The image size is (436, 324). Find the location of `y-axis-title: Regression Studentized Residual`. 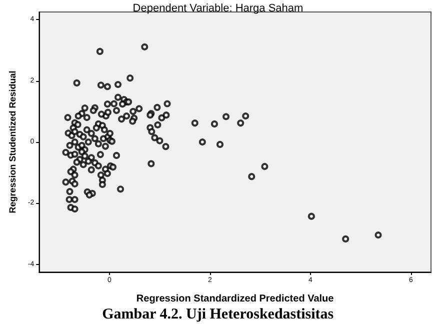

y-axis-title: Regression Studentized Residual is located at coordinates (13, 142).